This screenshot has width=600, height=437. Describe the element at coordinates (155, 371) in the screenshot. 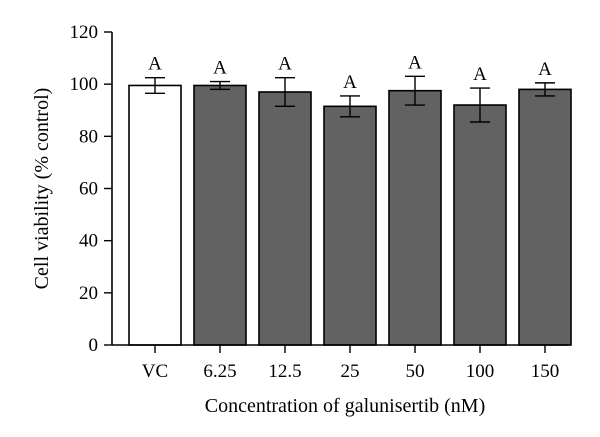

I see `x-tick-label: VC` at that location.